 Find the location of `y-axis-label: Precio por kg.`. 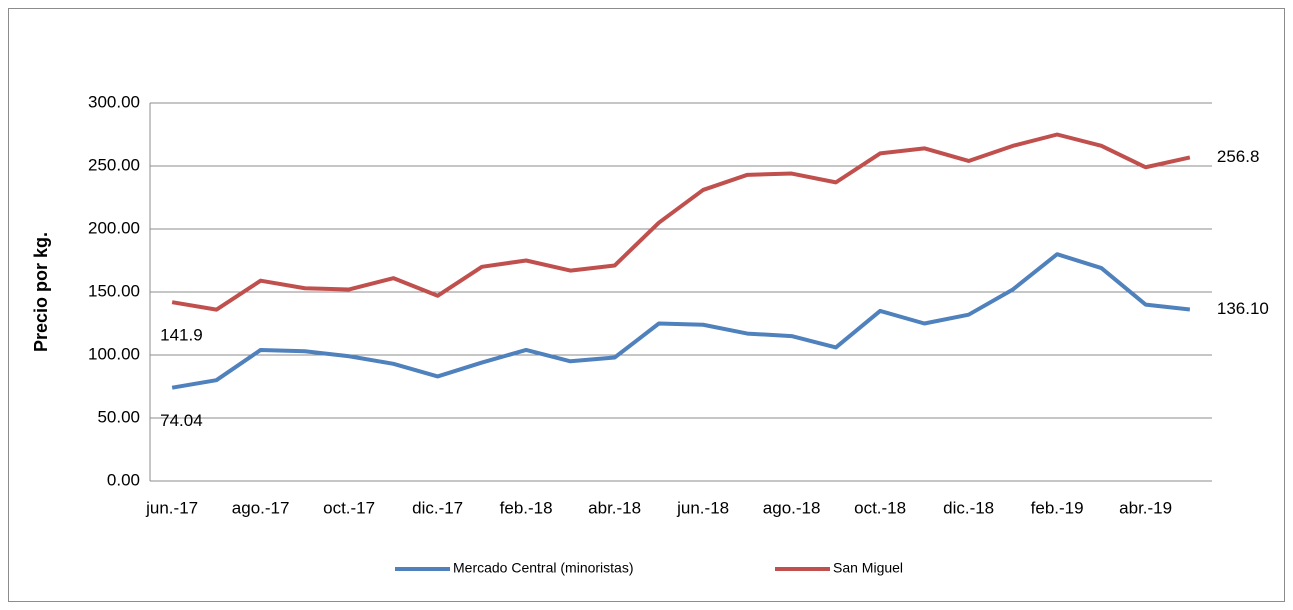

y-axis-label: Precio por kg. is located at coordinates (41, 292).